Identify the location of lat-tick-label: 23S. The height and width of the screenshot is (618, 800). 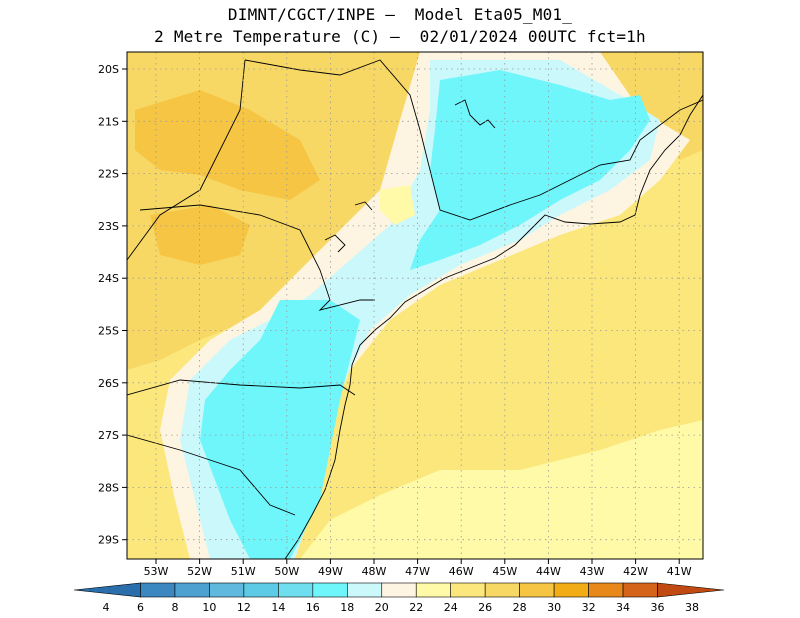
(108, 226).